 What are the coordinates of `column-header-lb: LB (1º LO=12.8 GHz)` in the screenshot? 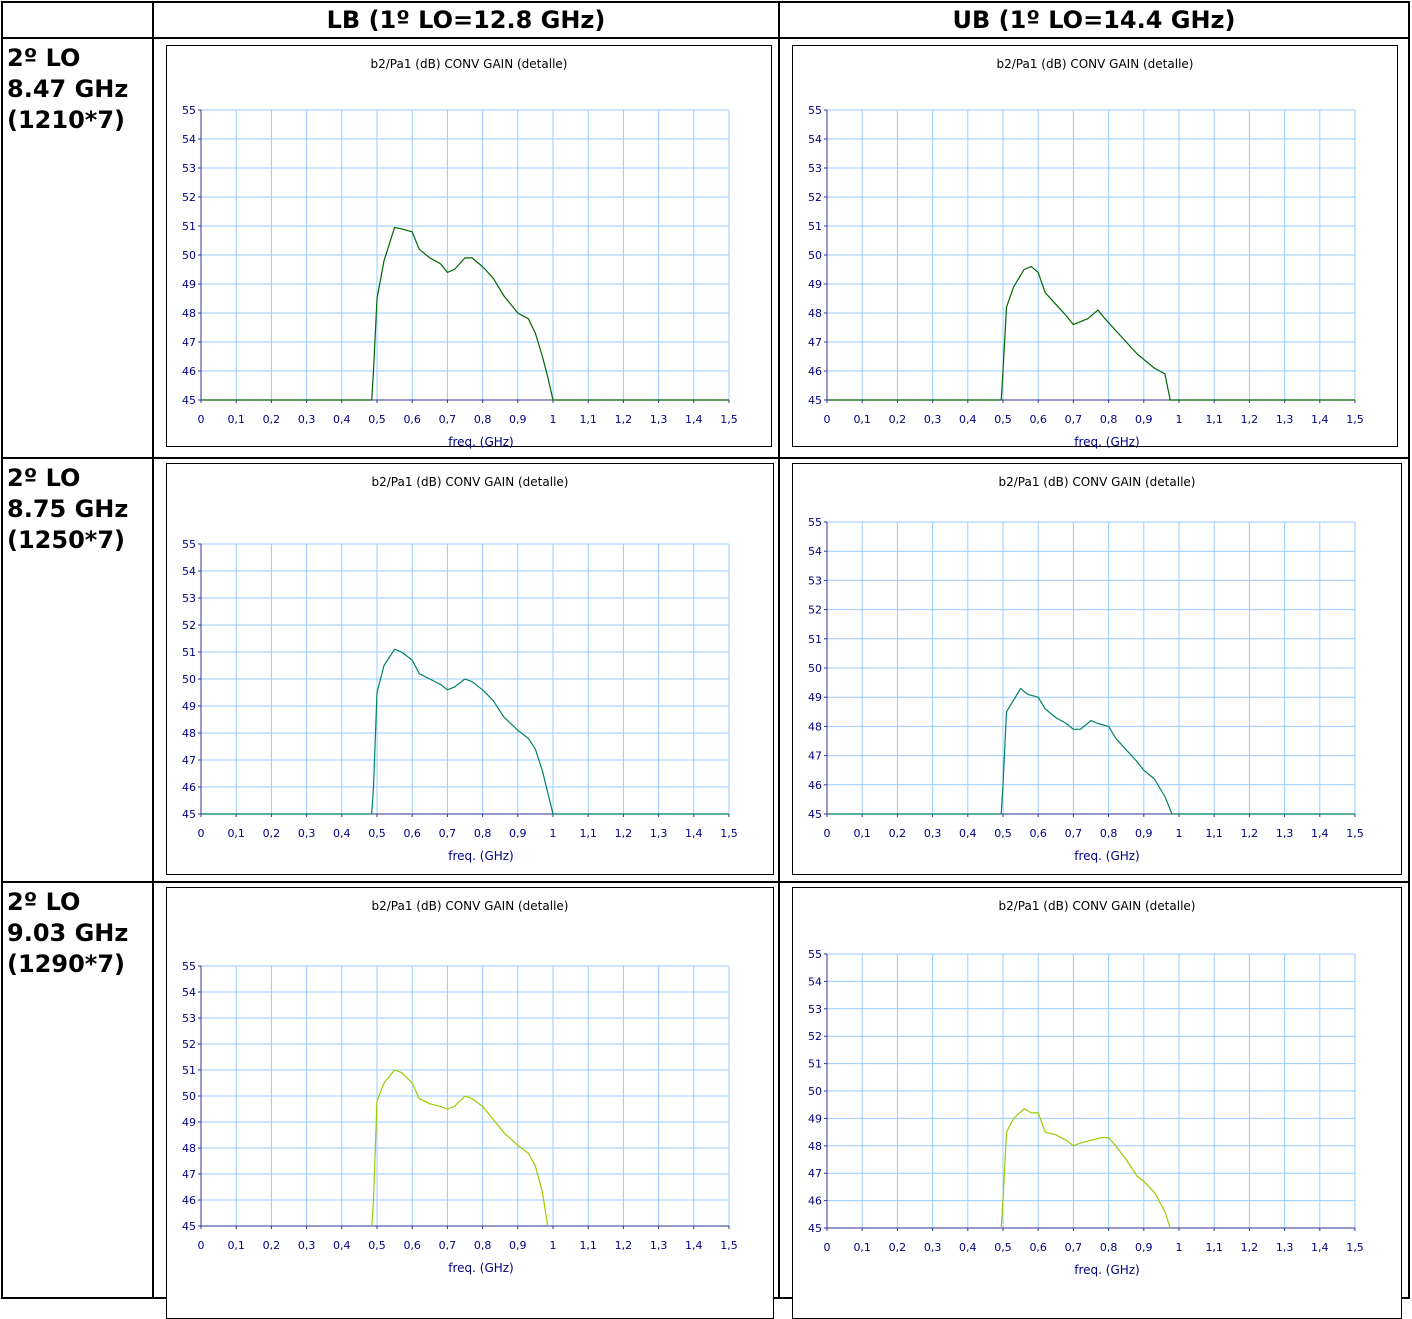 It's located at (466, 20).